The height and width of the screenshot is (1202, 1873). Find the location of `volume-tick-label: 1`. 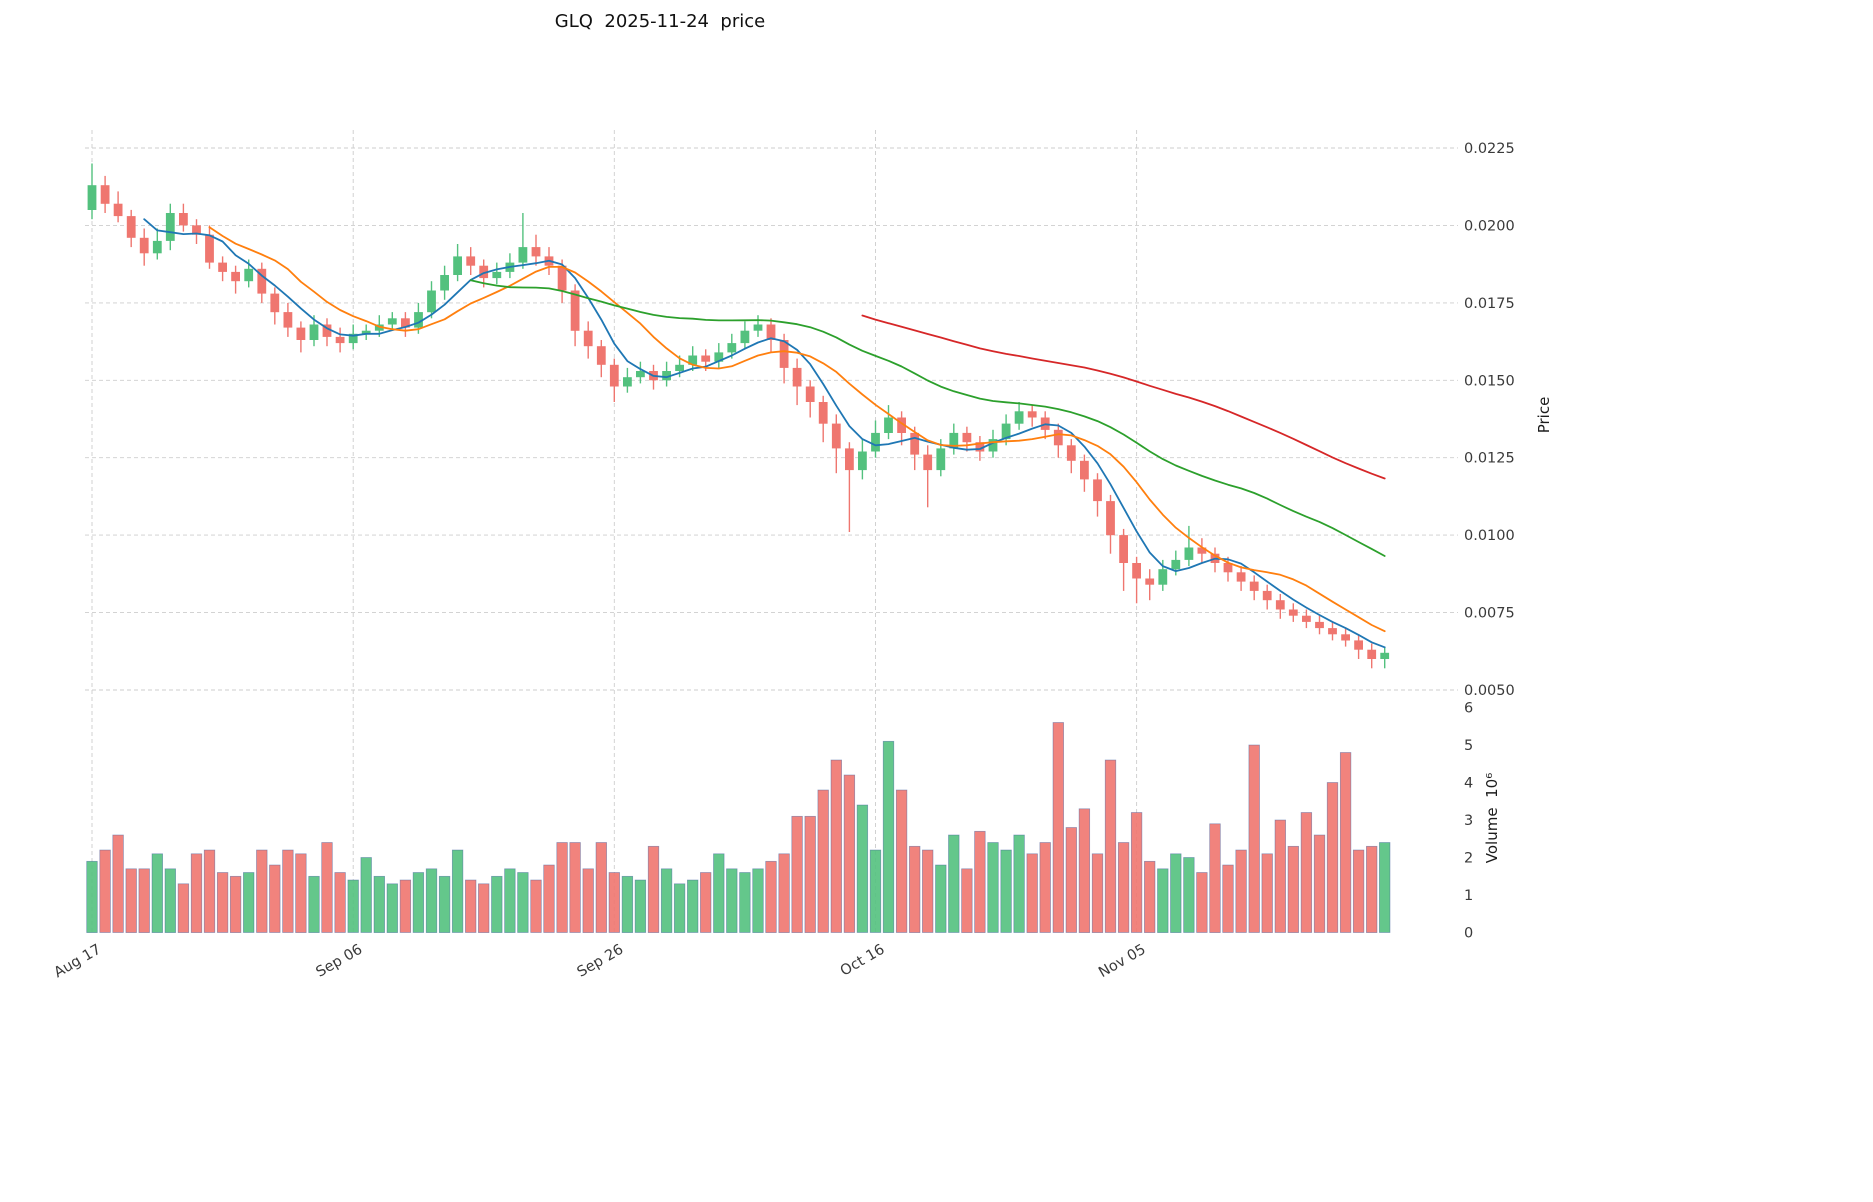

volume-tick-label: 1 is located at coordinates (1468, 896).